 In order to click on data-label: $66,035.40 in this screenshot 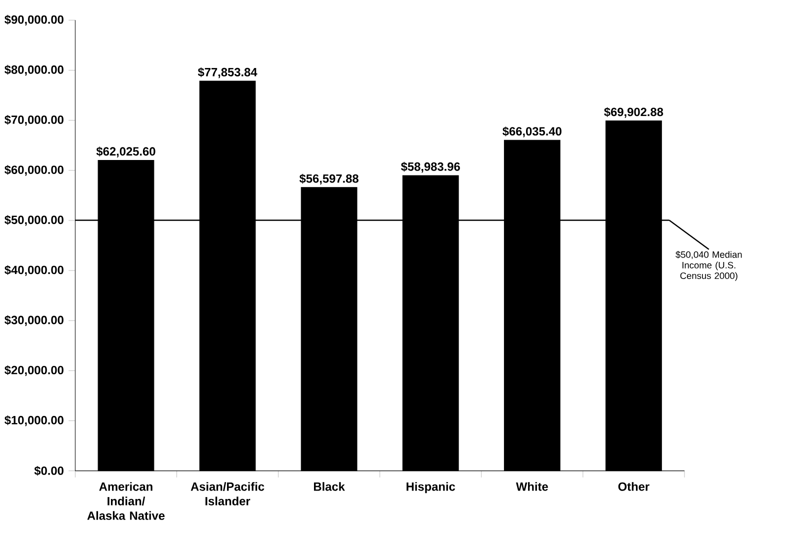, I will do `click(532, 132)`.